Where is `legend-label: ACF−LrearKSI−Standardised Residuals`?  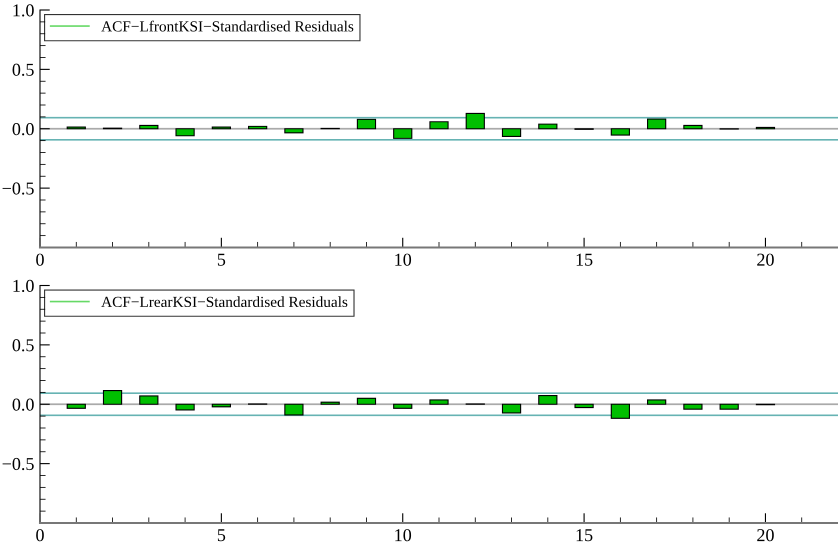 legend-label: ACF−LrearKSI−Standardised Residuals is located at coordinates (224, 302).